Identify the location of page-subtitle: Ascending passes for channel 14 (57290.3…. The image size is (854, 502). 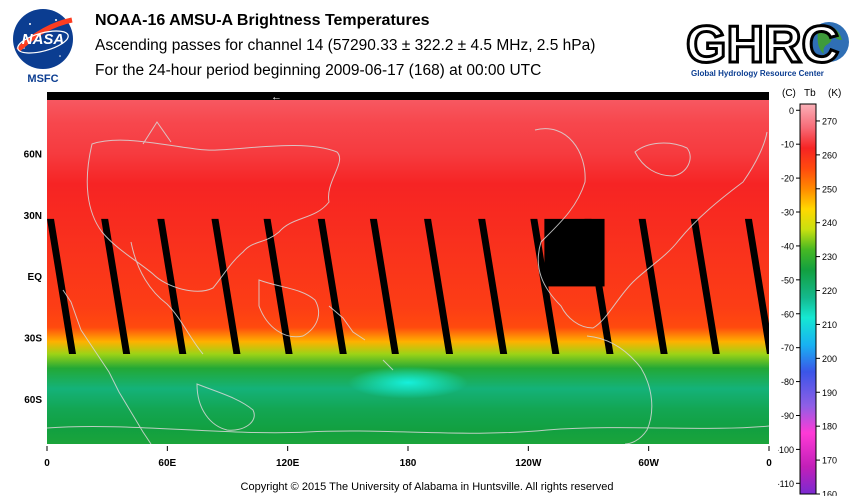
(345, 45).